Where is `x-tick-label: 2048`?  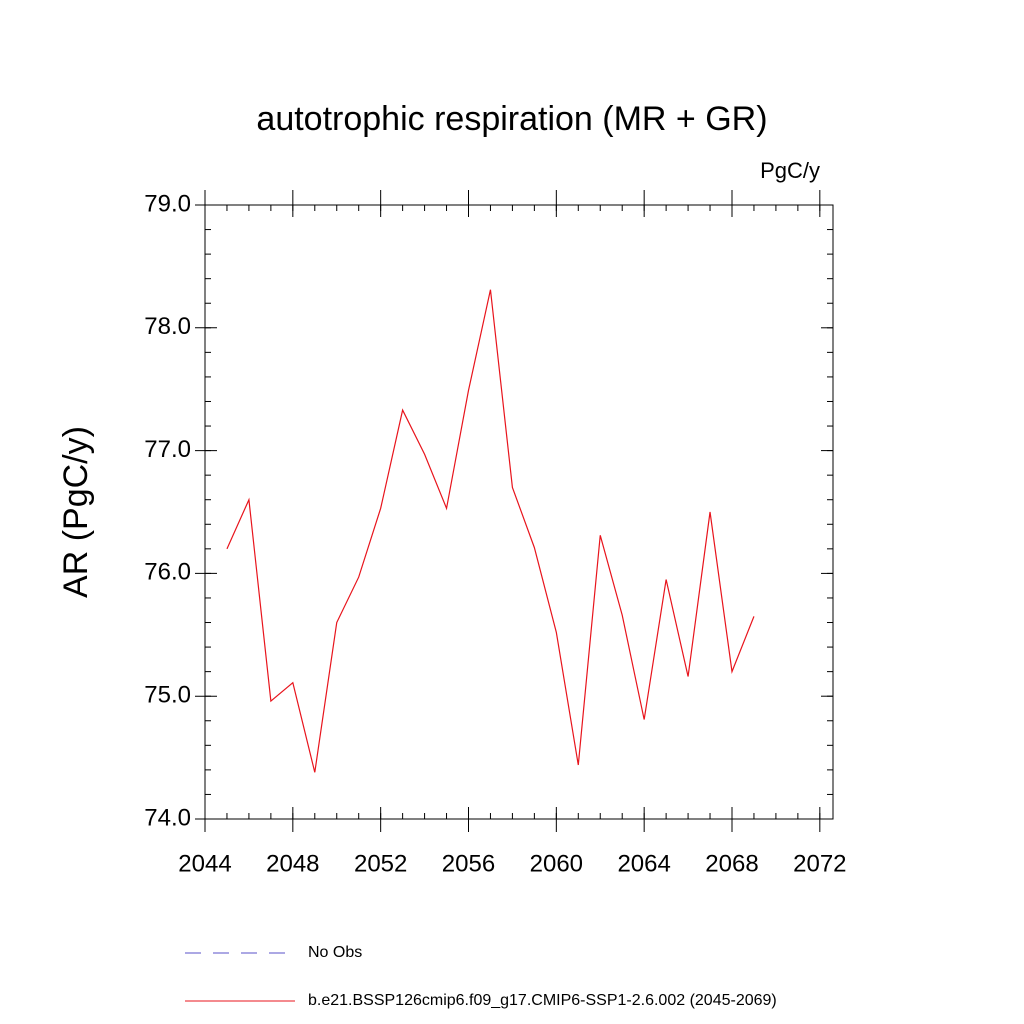
x-tick-label: 2048 is located at coordinates (292, 863).